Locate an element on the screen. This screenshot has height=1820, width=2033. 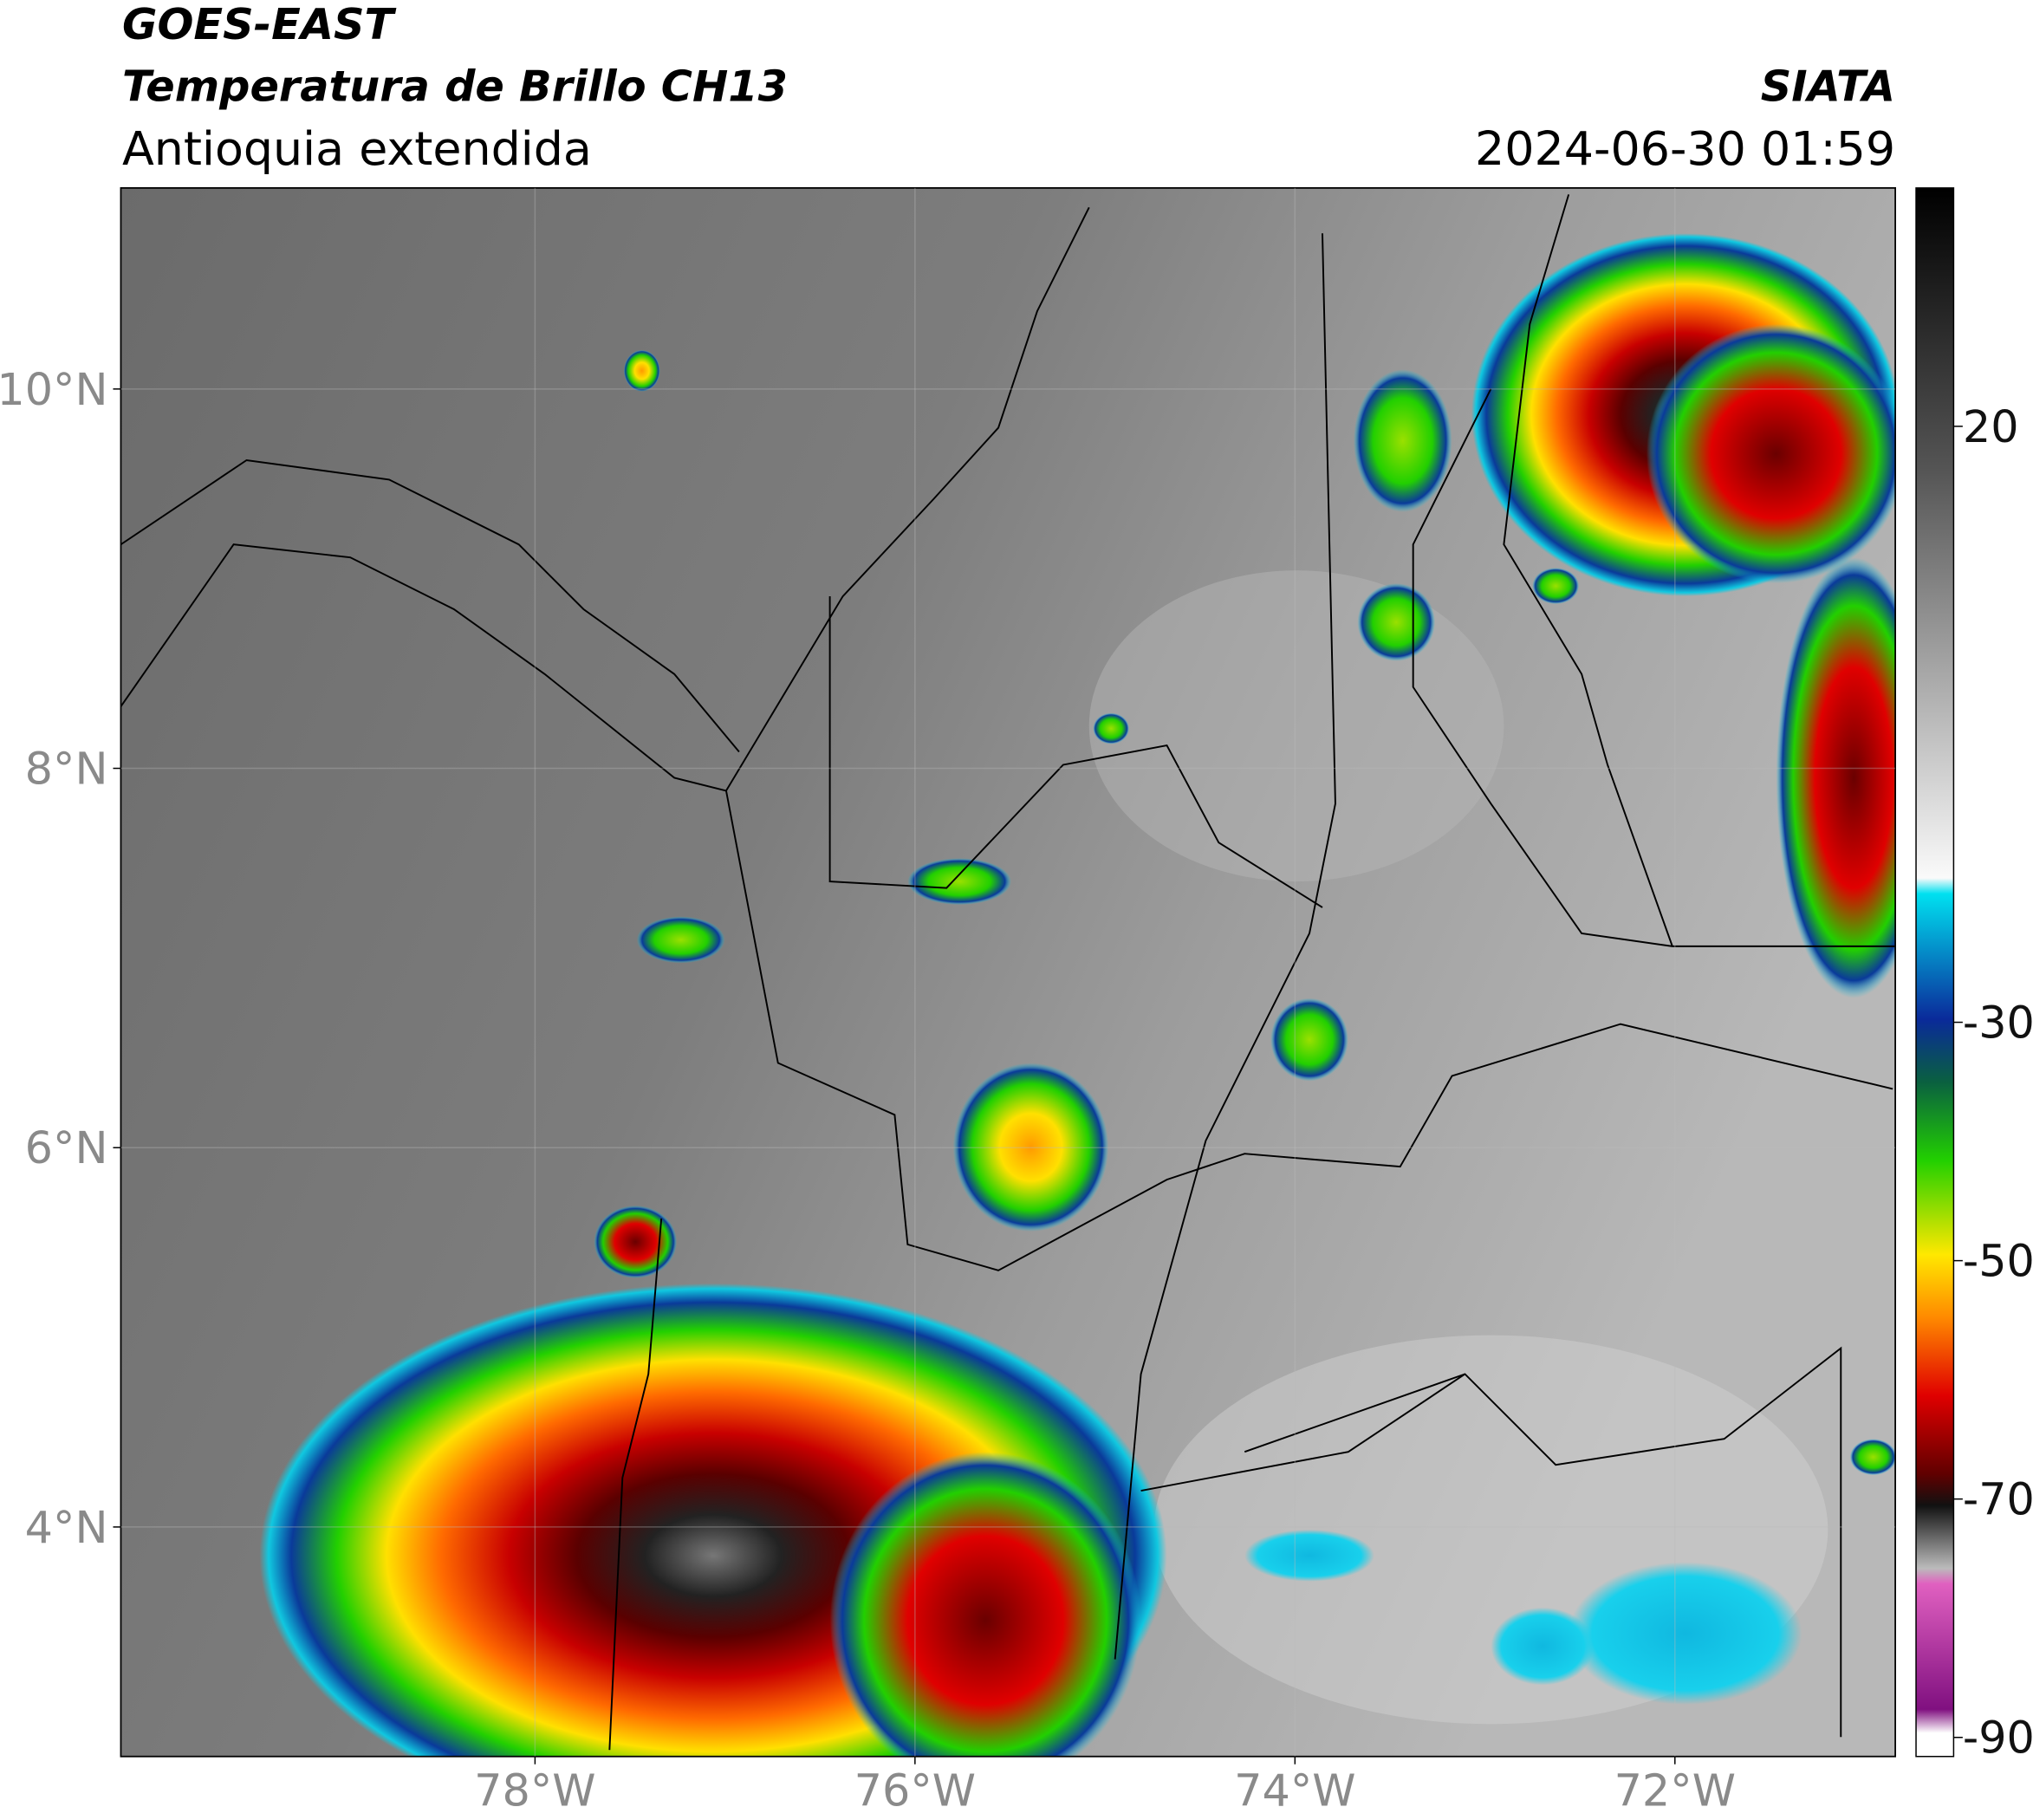
region: Antioquia extendida is located at coordinates (357, 148).